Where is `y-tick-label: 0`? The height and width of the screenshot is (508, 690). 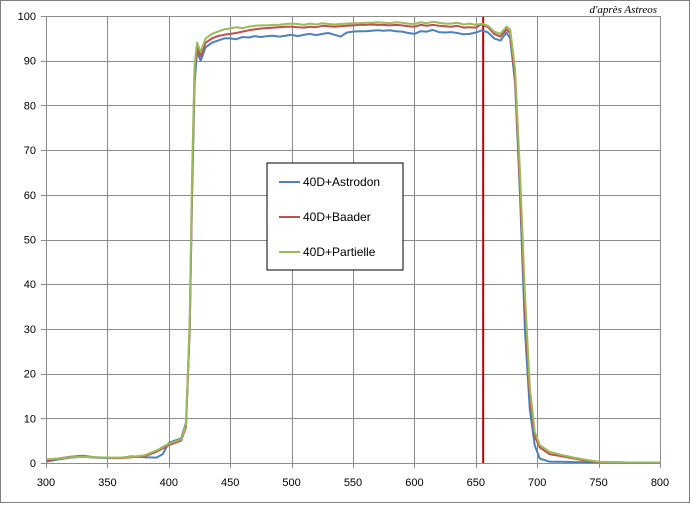 y-tick-label: 0 is located at coordinates (33, 464).